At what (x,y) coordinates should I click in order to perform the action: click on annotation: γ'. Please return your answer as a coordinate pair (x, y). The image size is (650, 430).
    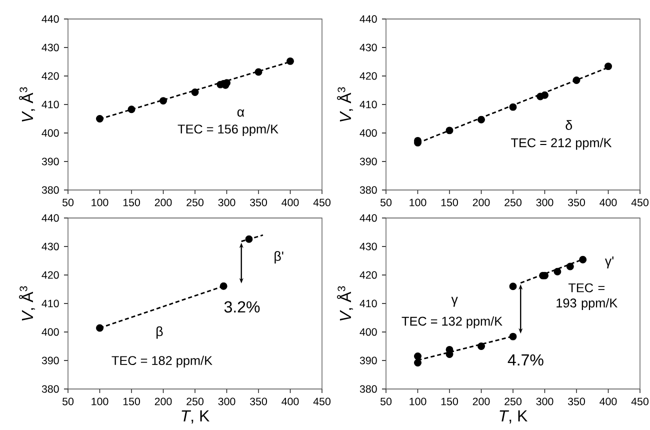
    Looking at the image, I should click on (609, 262).